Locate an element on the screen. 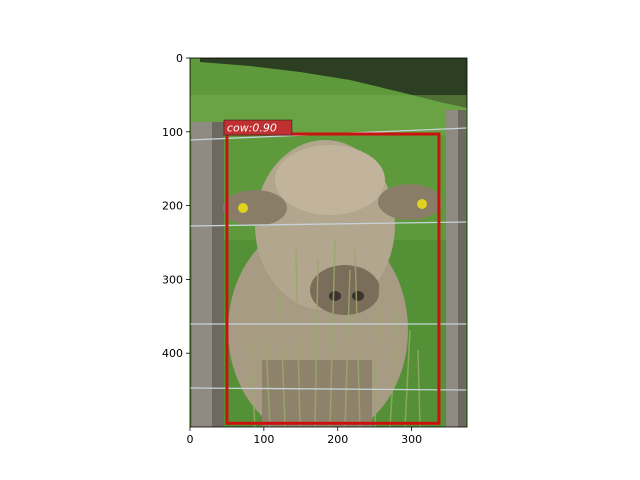 This screenshot has width=640, height=480. y-tick-label: 200 is located at coordinates (172, 206).